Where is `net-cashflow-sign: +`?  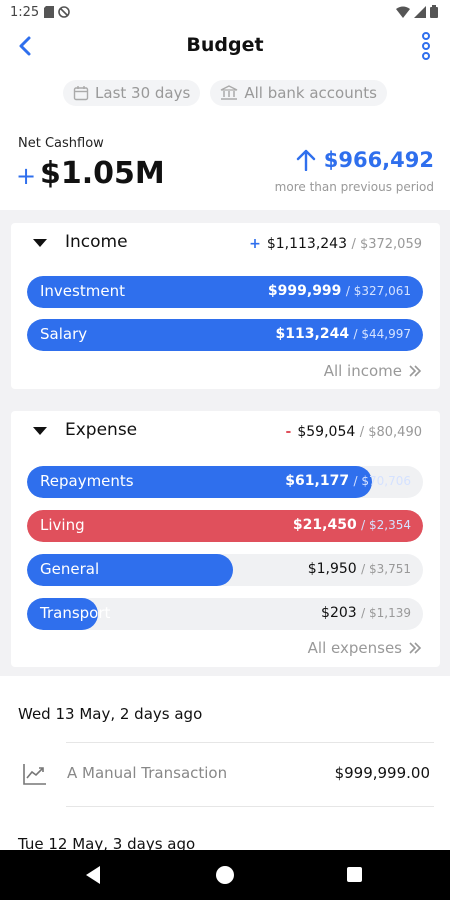
net-cashflow-sign: + is located at coordinates (26, 176).